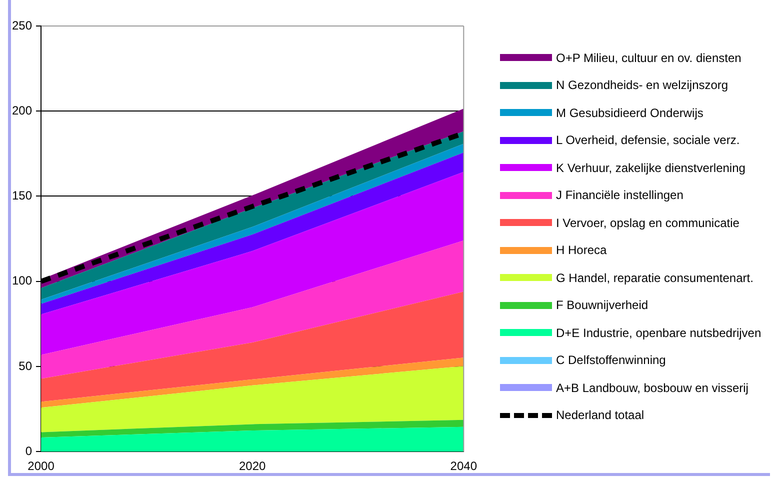  I want to click on y-tick-label: 250, so click(22, 25).